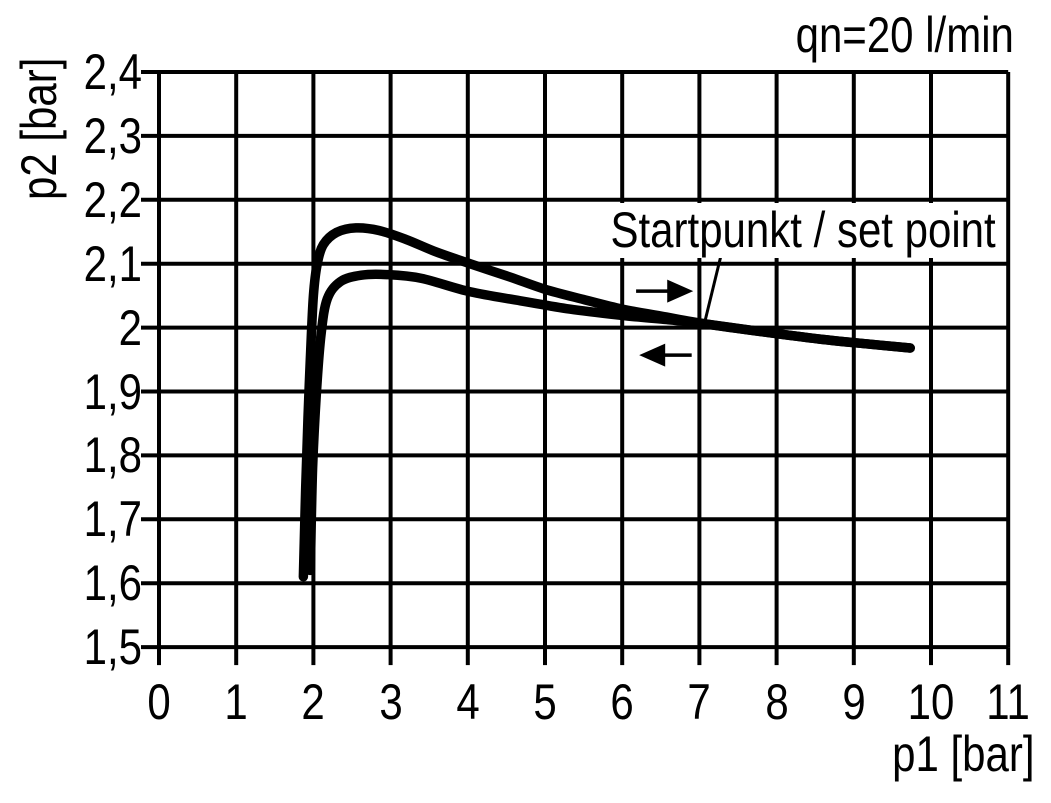 The image size is (1051, 803). I want to click on arrow-head-left-icon, so click(652, 355).